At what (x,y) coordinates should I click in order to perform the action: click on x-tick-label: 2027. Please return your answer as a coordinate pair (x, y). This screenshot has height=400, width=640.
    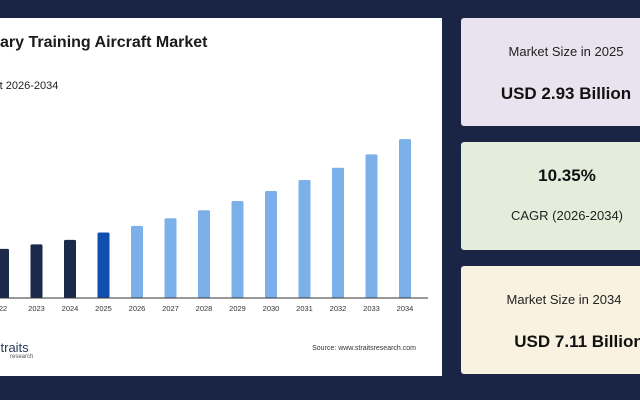
    Looking at the image, I should click on (170, 308).